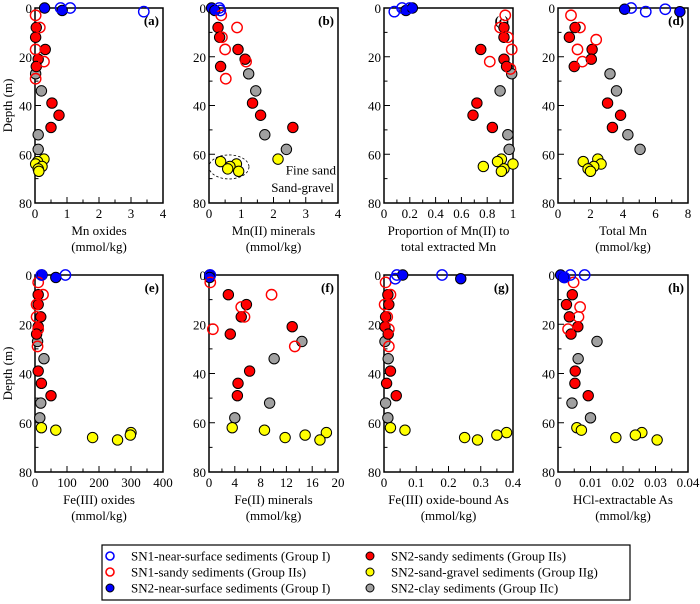  Describe the element at coordinates (273, 499) in the screenshot. I see `x-axis-label: Fe(II) minerals` at that location.